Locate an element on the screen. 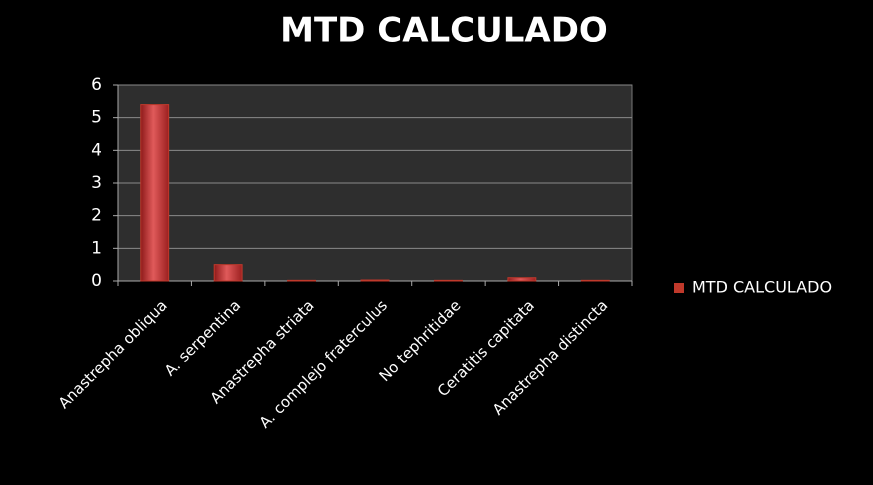 The height and width of the screenshot is (485, 873). y-tick-label: 0 is located at coordinates (96, 281).